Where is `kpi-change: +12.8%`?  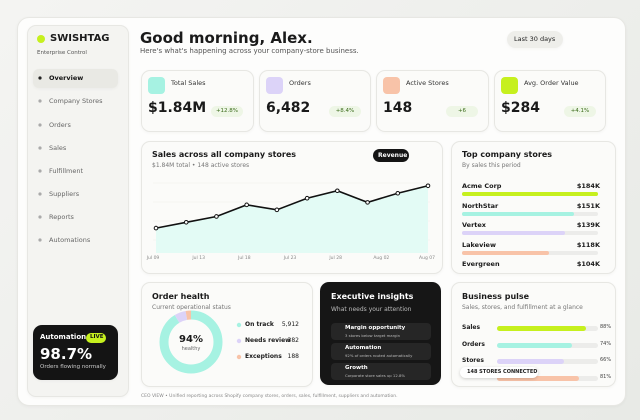
kpi-change: +12.8% is located at coordinates (227, 111).